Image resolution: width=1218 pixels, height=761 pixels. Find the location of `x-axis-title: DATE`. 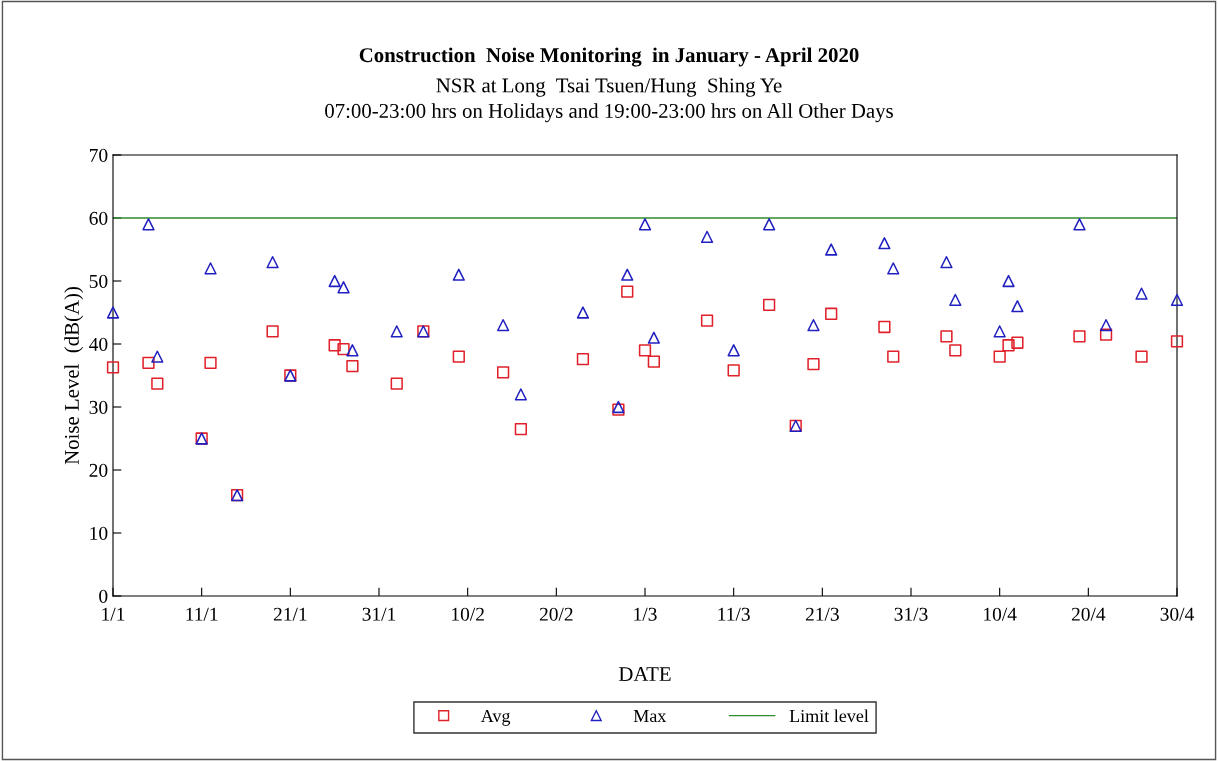

x-axis-title: DATE is located at coordinates (644, 674).